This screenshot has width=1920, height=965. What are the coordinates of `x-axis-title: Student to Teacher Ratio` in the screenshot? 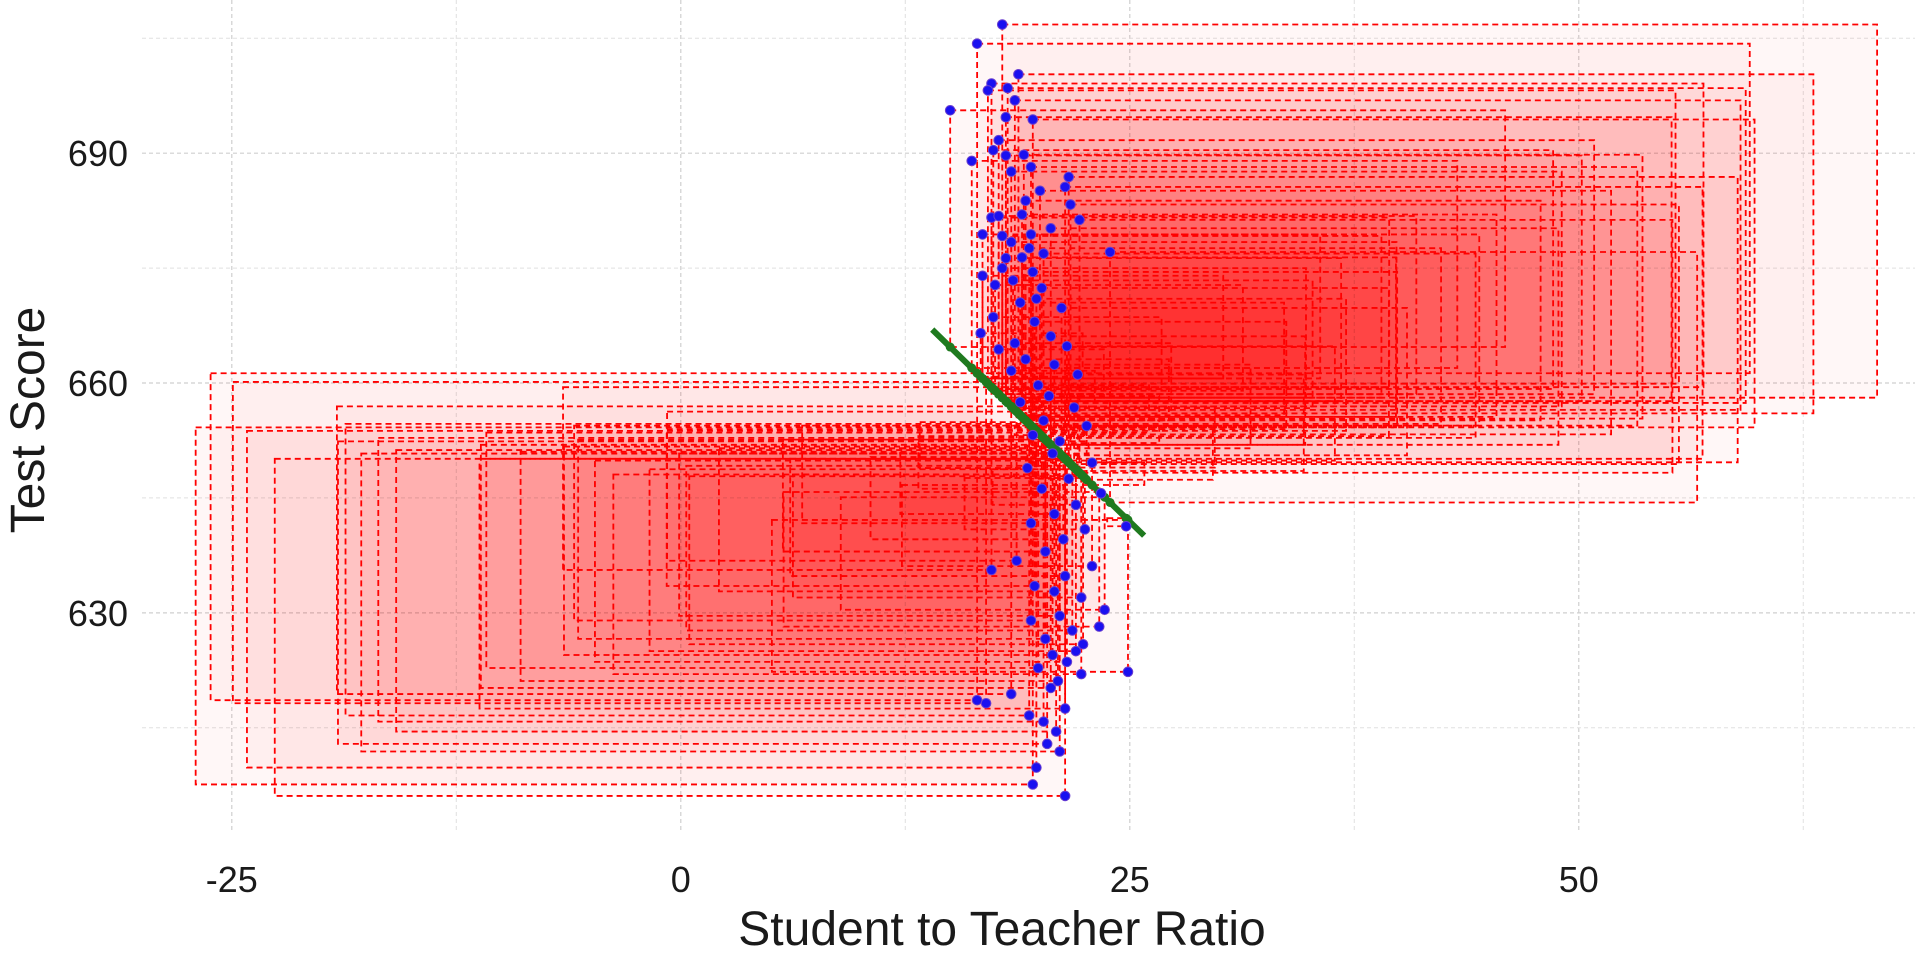 It's located at (1001, 929).